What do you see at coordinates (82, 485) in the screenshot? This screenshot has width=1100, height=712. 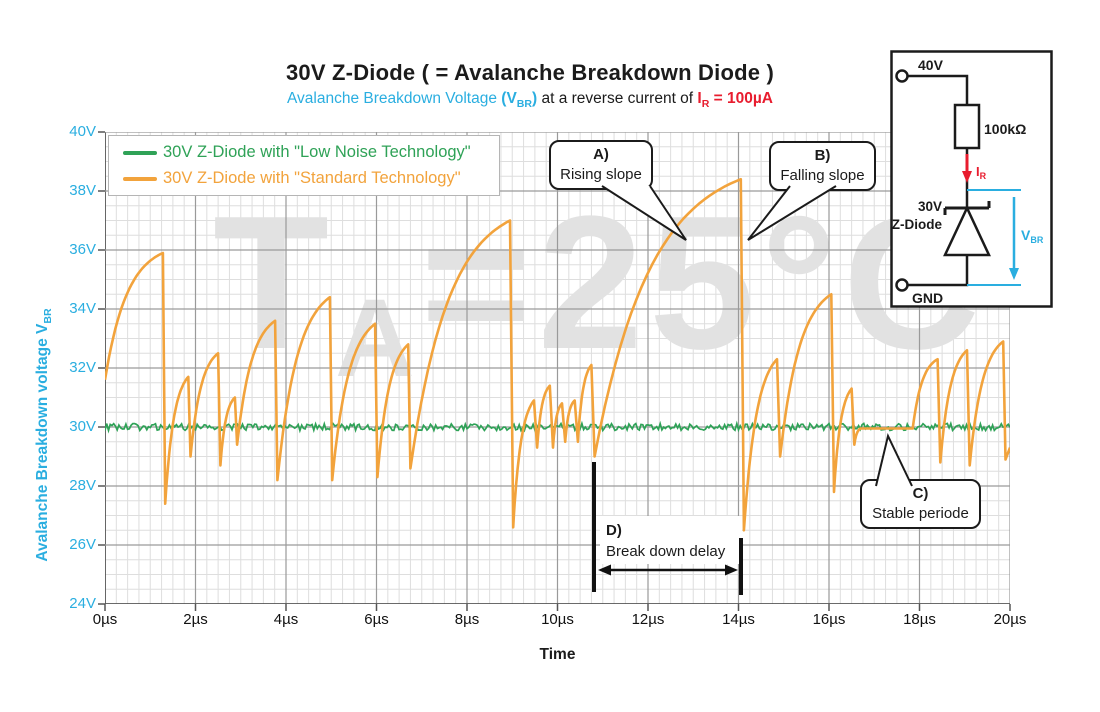 I see `y-tick-label: 28V` at bounding box center [82, 485].